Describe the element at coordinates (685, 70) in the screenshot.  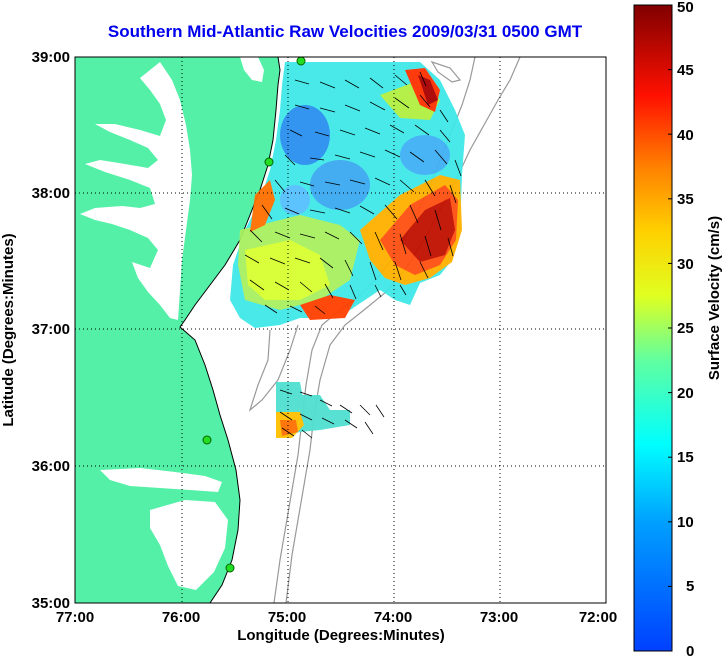
I see `colorbar-tick-label: 45` at that location.